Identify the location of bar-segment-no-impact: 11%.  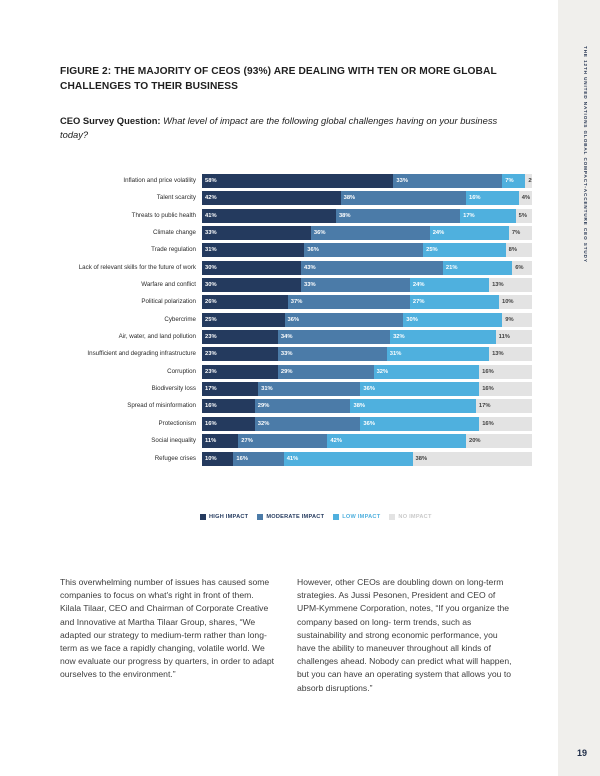
(513, 337).